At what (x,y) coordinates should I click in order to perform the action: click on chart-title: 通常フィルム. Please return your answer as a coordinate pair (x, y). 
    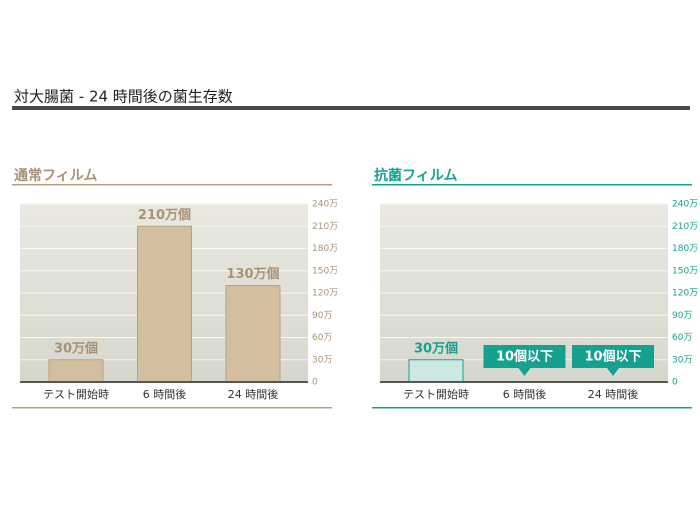
    Looking at the image, I should click on (55, 175).